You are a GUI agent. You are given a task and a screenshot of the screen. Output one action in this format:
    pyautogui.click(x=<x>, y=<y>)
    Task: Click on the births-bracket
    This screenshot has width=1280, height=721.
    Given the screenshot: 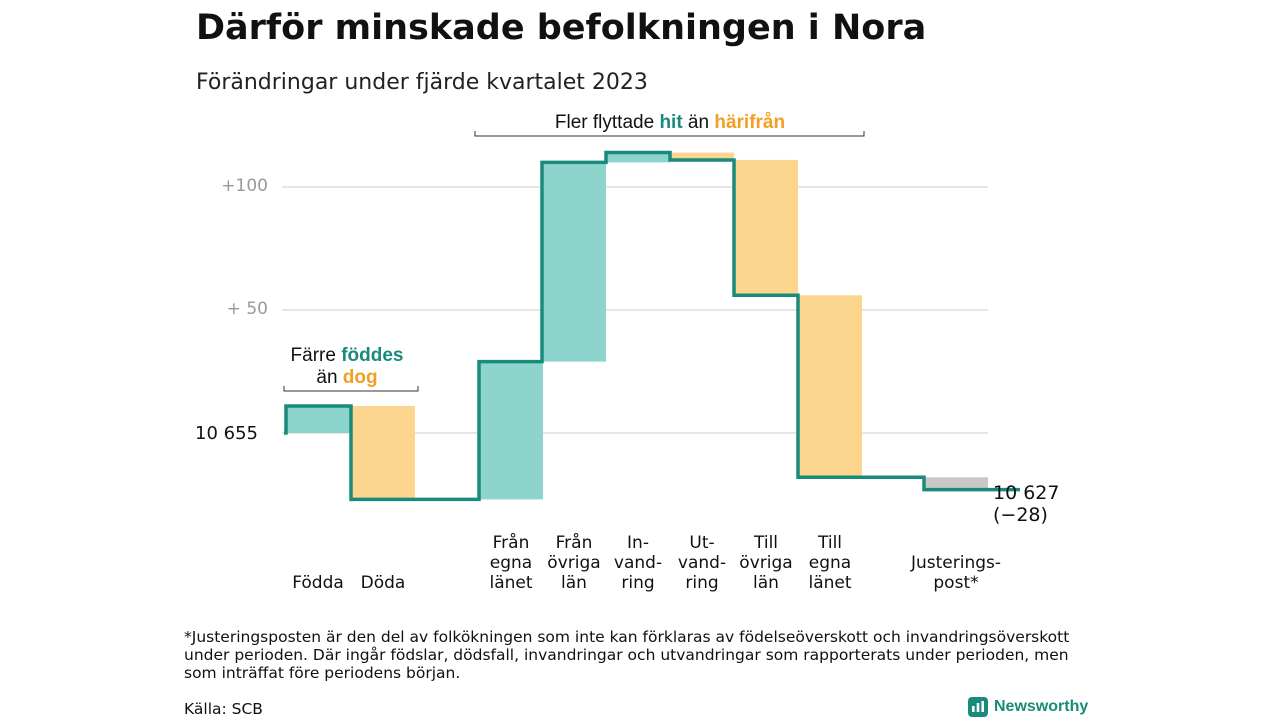 What is the action you would take?
    pyautogui.click(x=351, y=389)
    